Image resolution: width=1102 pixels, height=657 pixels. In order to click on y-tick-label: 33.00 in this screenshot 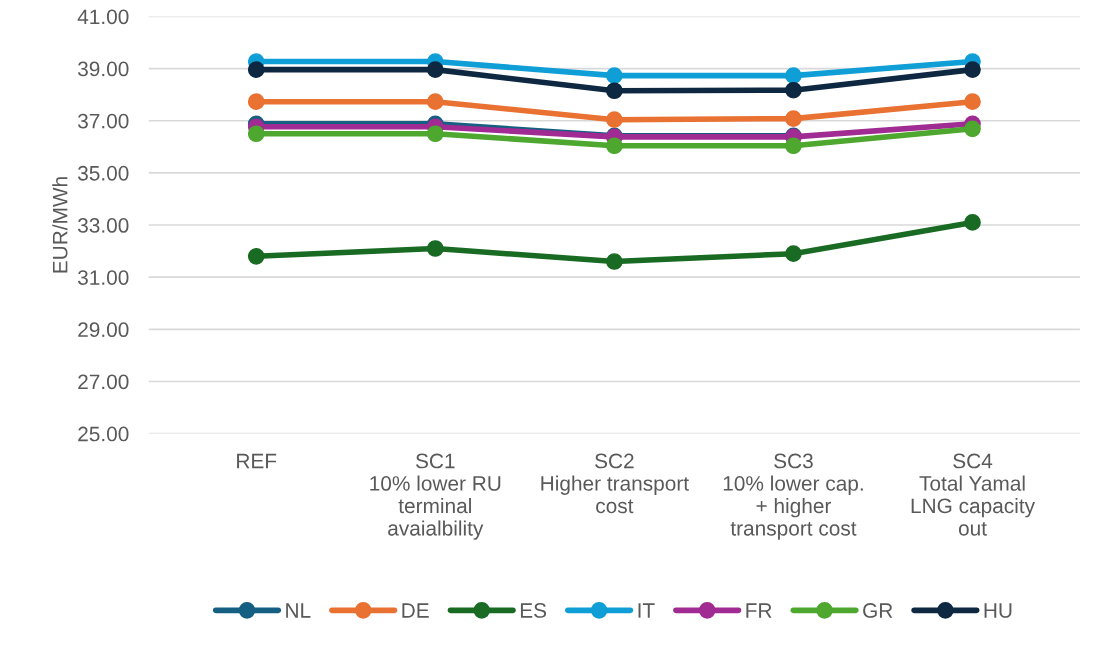, I will do `click(103, 225)`.